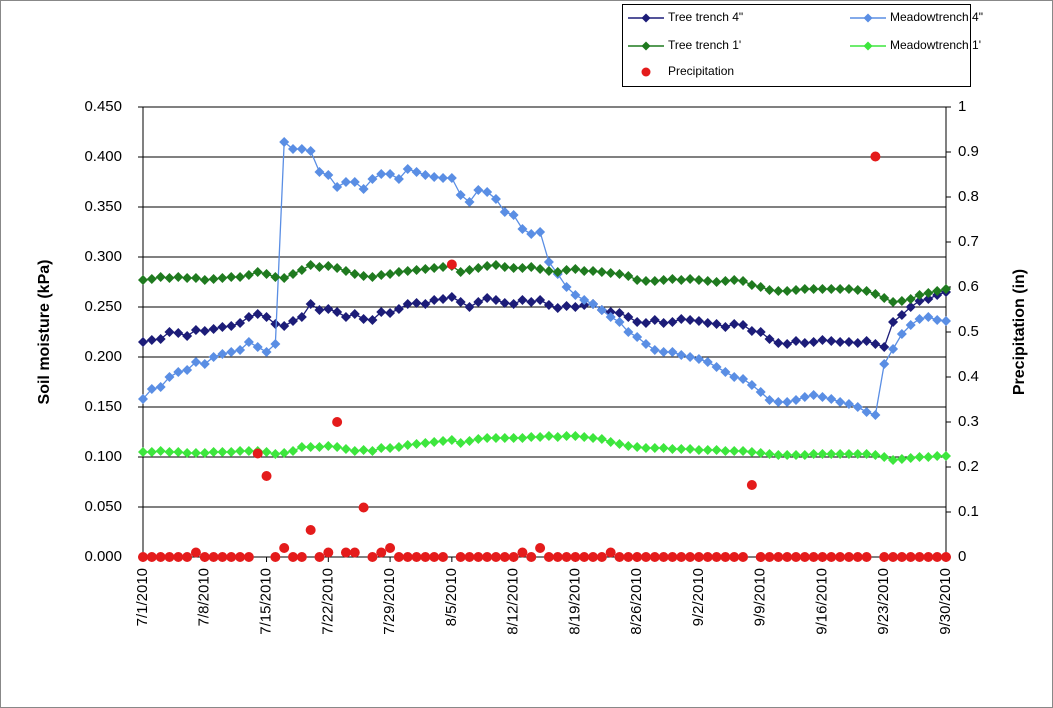 This screenshot has width=1053, height=708. Describe the element at coordinates (636, 601) in the screenshot. I see `x-tick-label: 8/26/2010` at that location.